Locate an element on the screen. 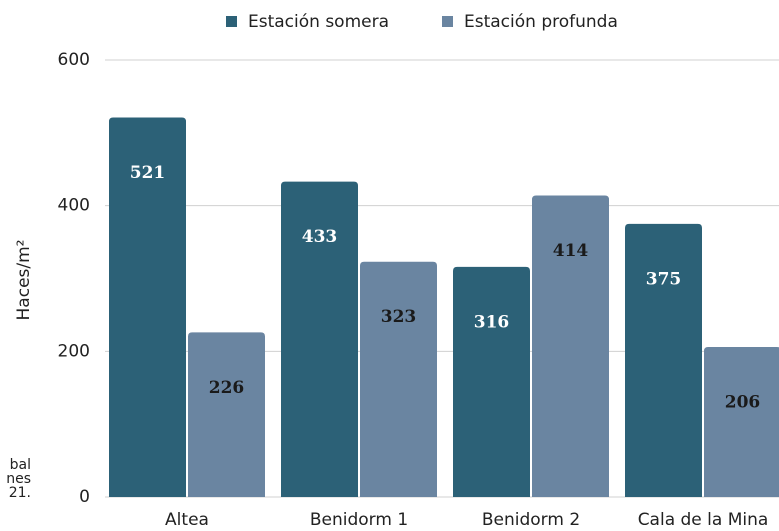 The width and height of the screenshot is (779, 531). data-label: 316 is located at coordinates (492, 322).